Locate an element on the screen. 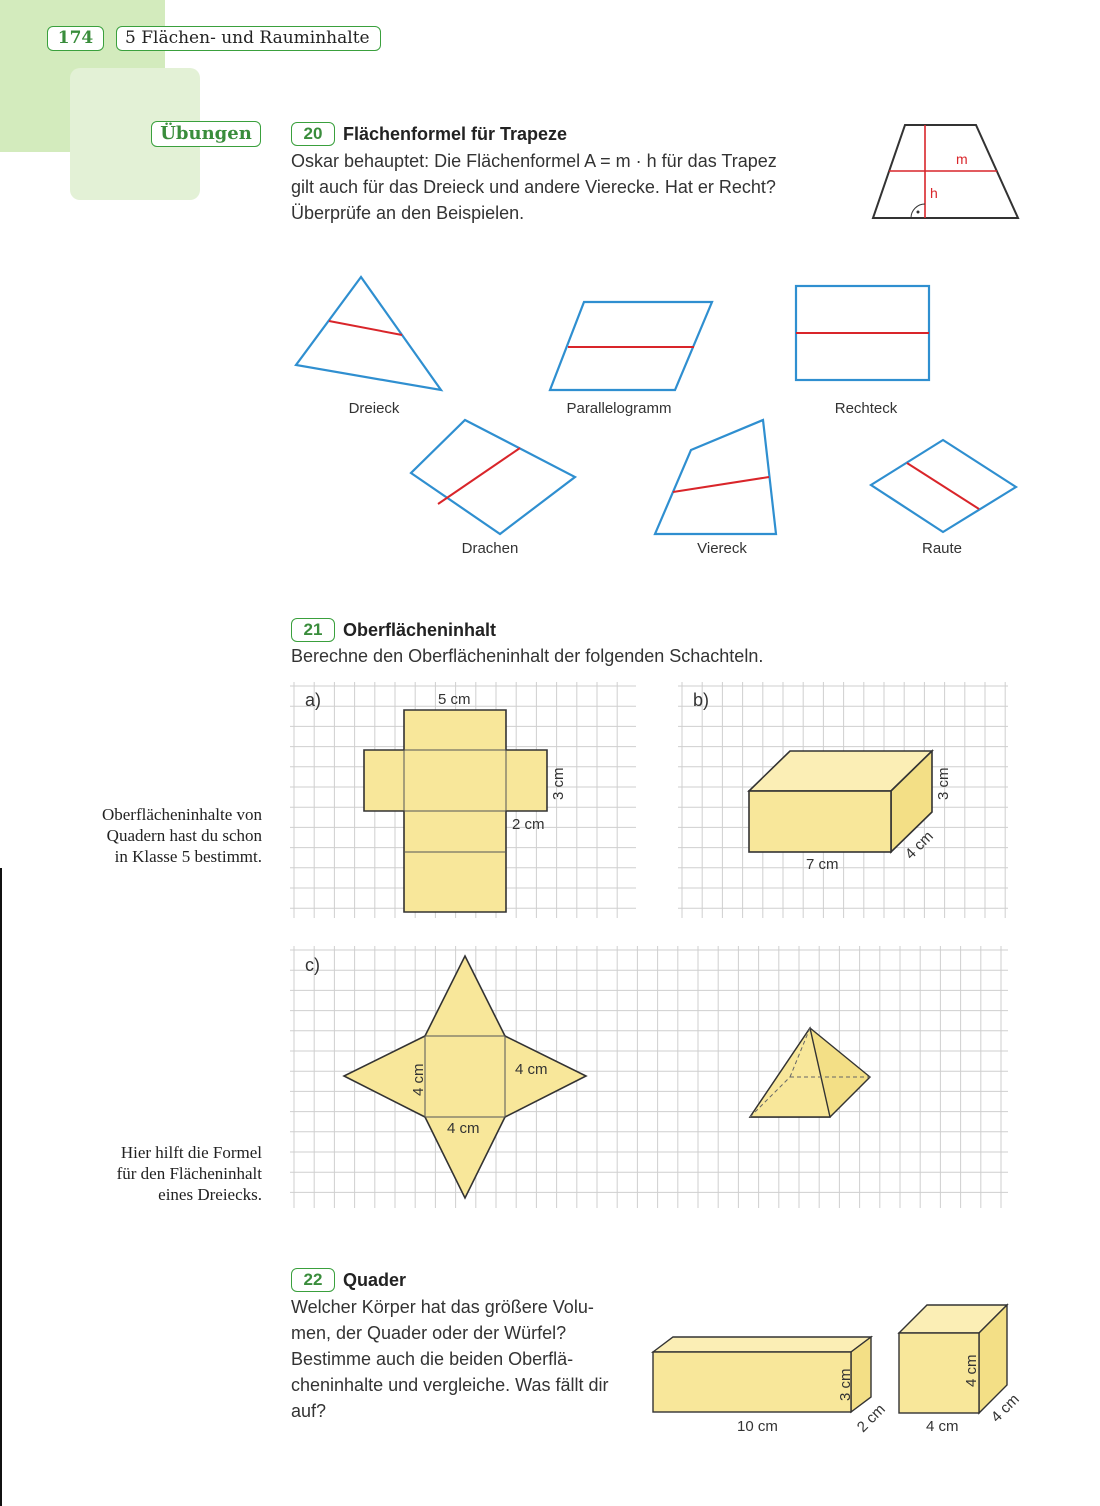 Image resolution: width=1100 pixels, height=1506 pixels. cuboid-top is located at coordinates (762, 1344).